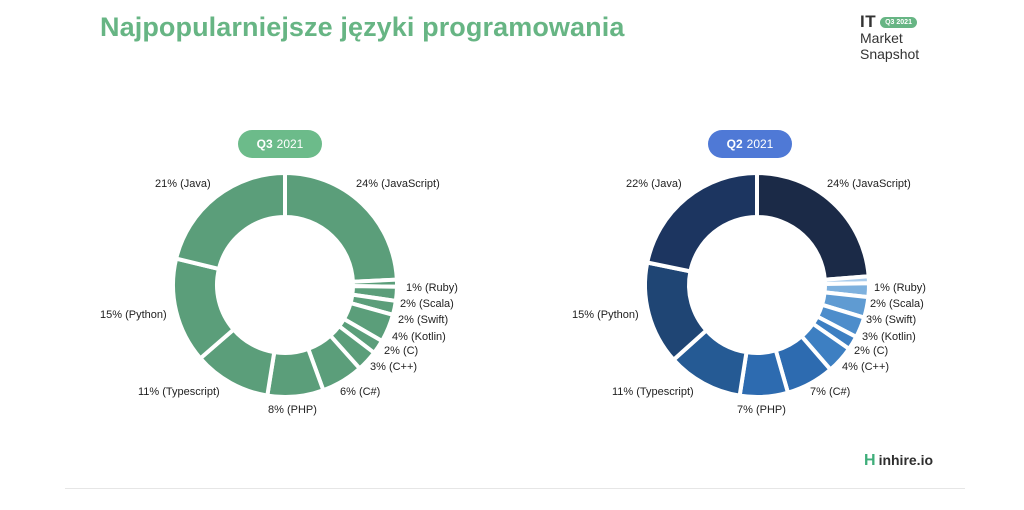 Image resolution: width=1024 pixels, height=510 pixels. Describe the element at coordinates (891, 320) in the screenshot. I see `label-swift: 3% (Swift)` at that location.